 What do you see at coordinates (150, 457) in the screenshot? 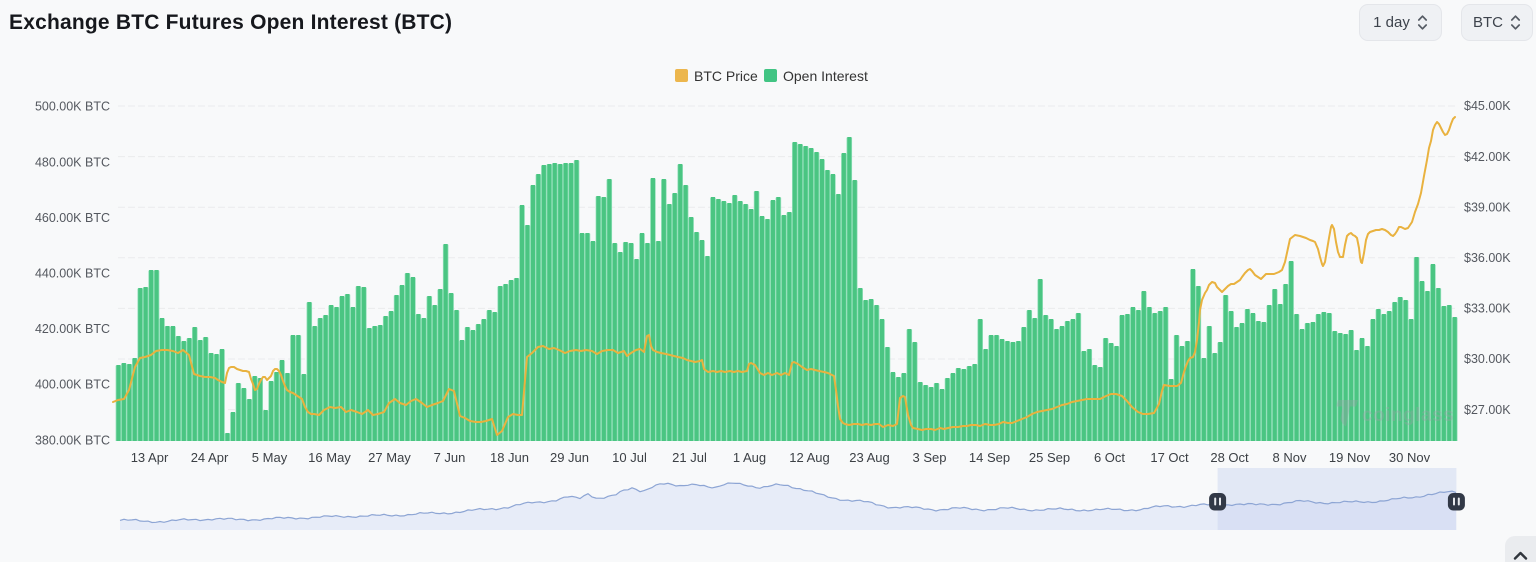
I see `svg-text: 13 Apr` at bounding box center [150, 457].